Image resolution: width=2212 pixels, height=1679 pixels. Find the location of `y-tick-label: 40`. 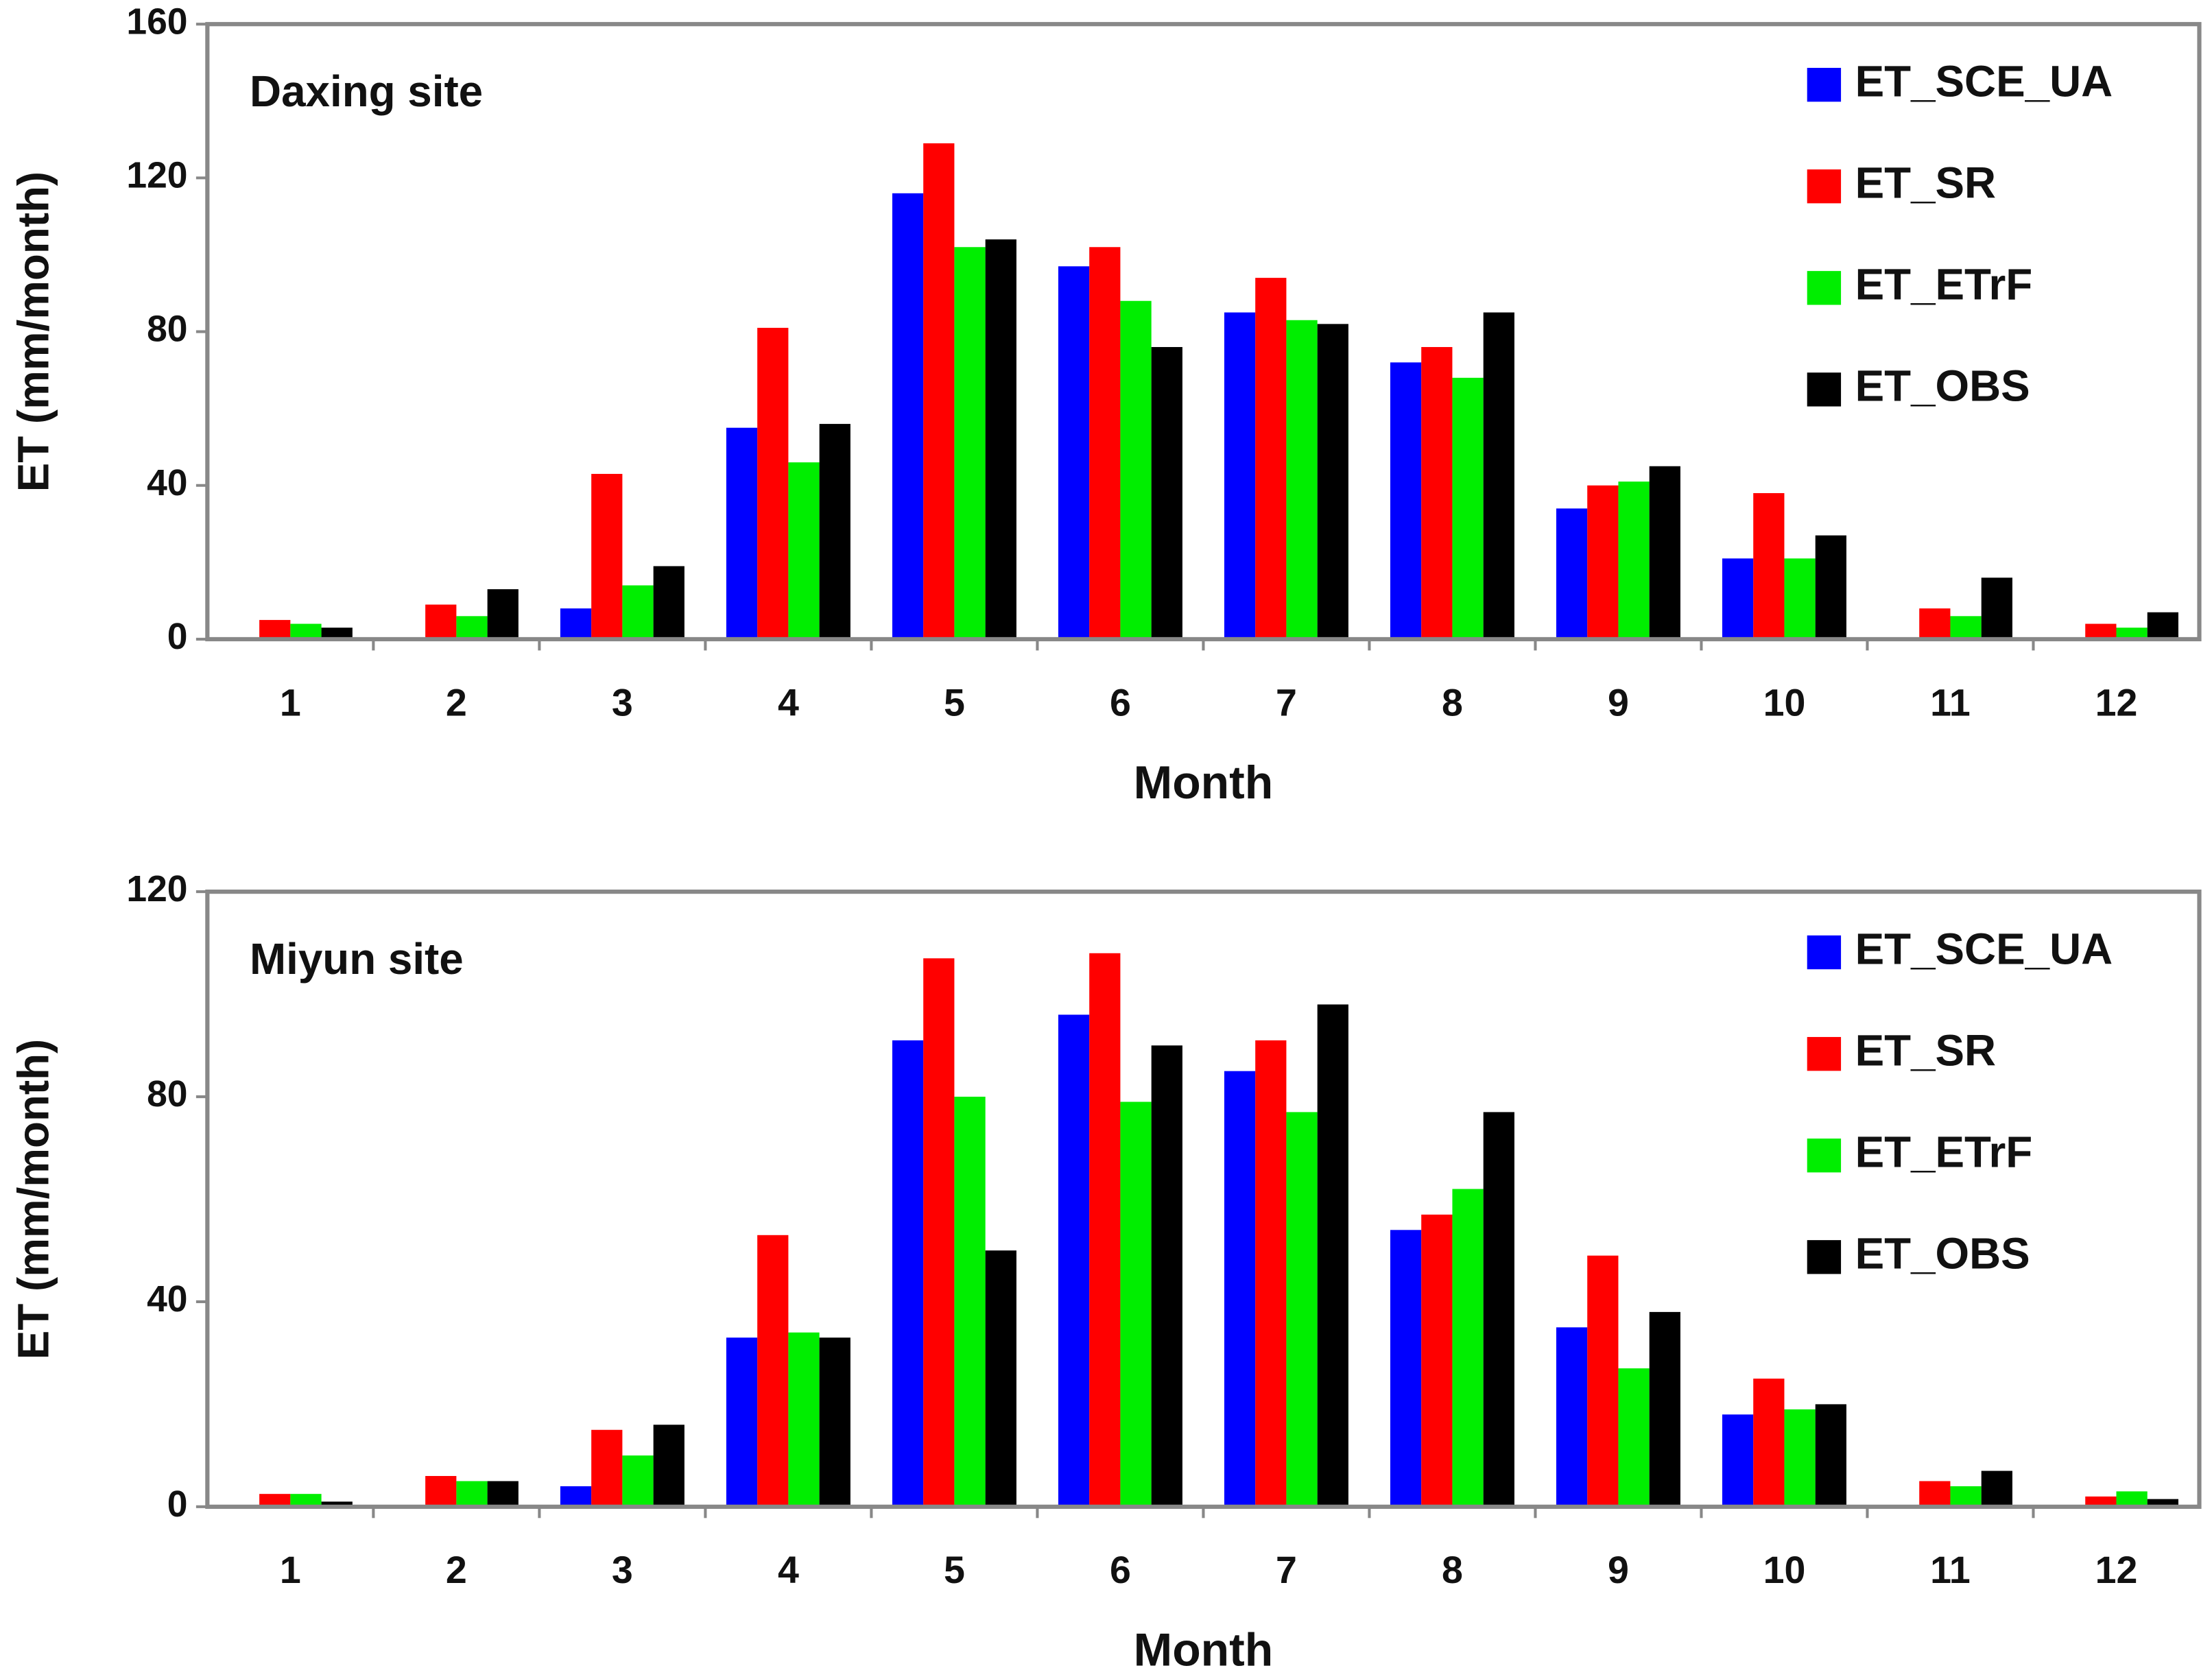

y-tick-label: 40 is located at coordinates (167, 1299).